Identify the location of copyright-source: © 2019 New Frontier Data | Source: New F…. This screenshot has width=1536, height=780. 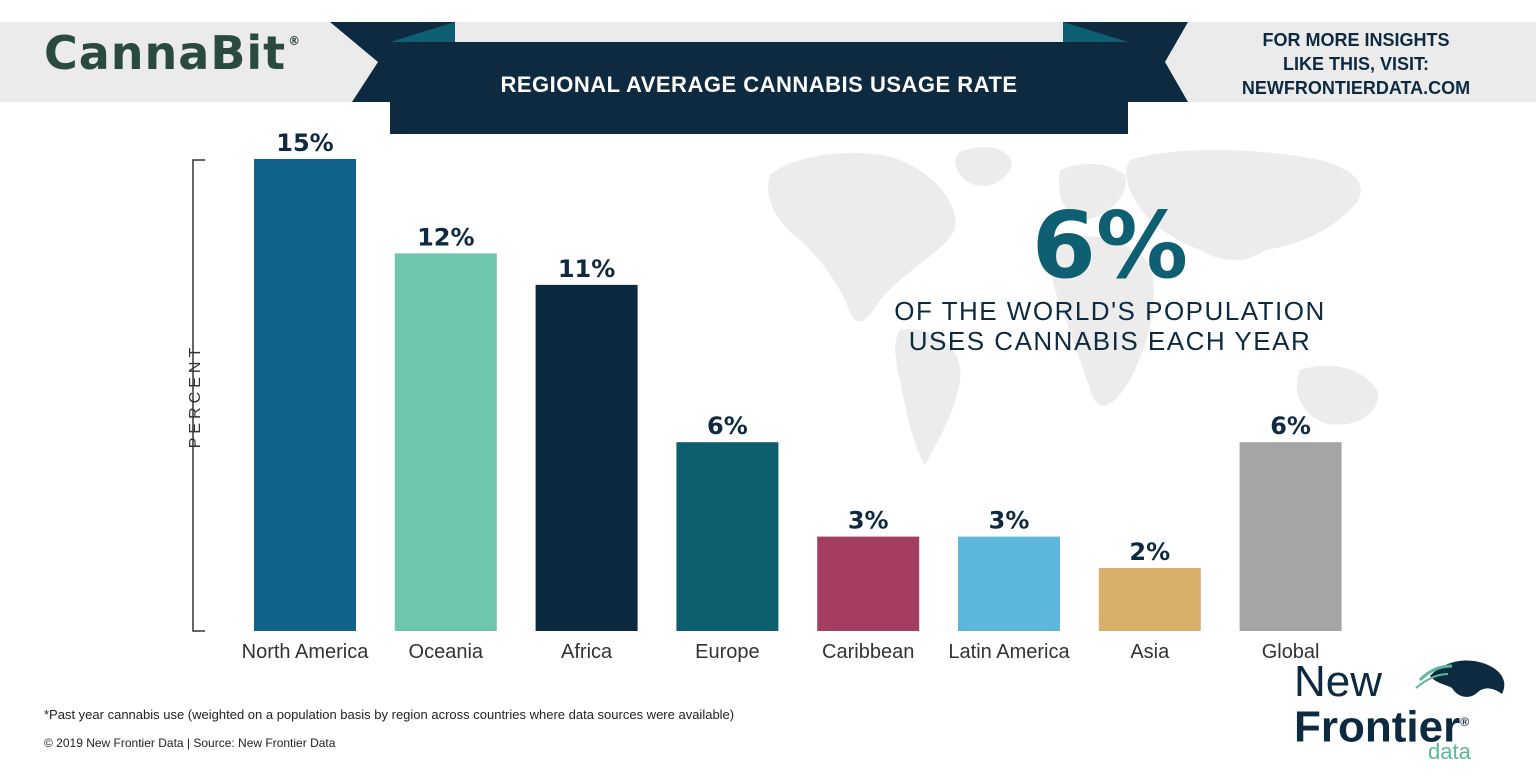
(190, 743).